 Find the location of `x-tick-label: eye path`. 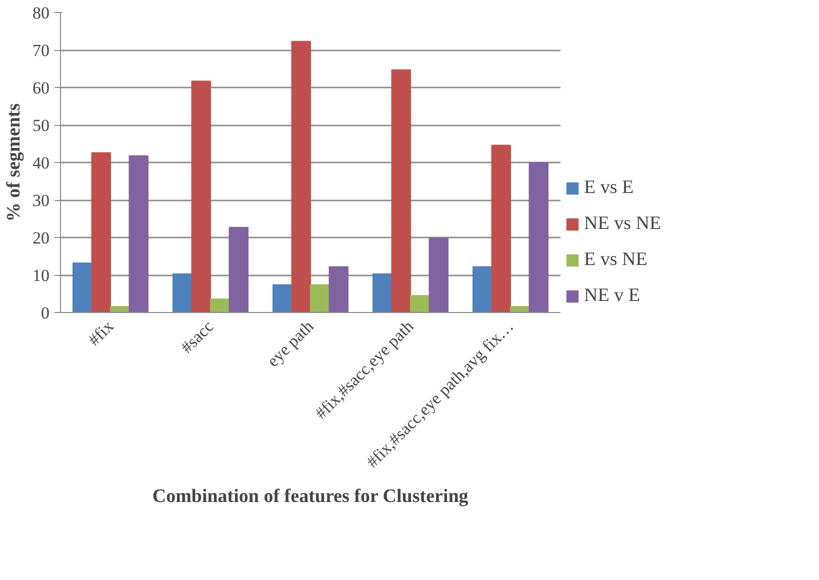

x-tick-label: eye path is located at coordinates (290, 343).